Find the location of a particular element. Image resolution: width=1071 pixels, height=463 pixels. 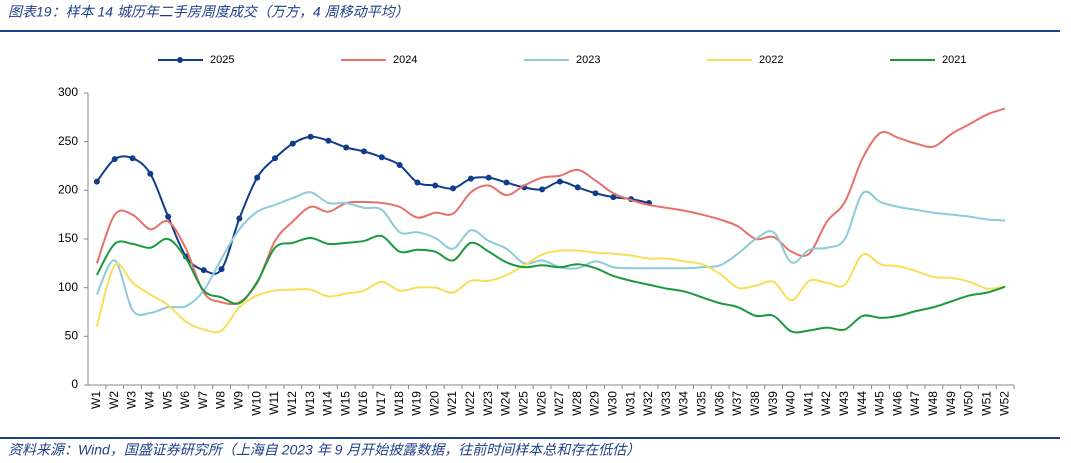

x-tick-label: W18 is located at coordinates (399, 403).